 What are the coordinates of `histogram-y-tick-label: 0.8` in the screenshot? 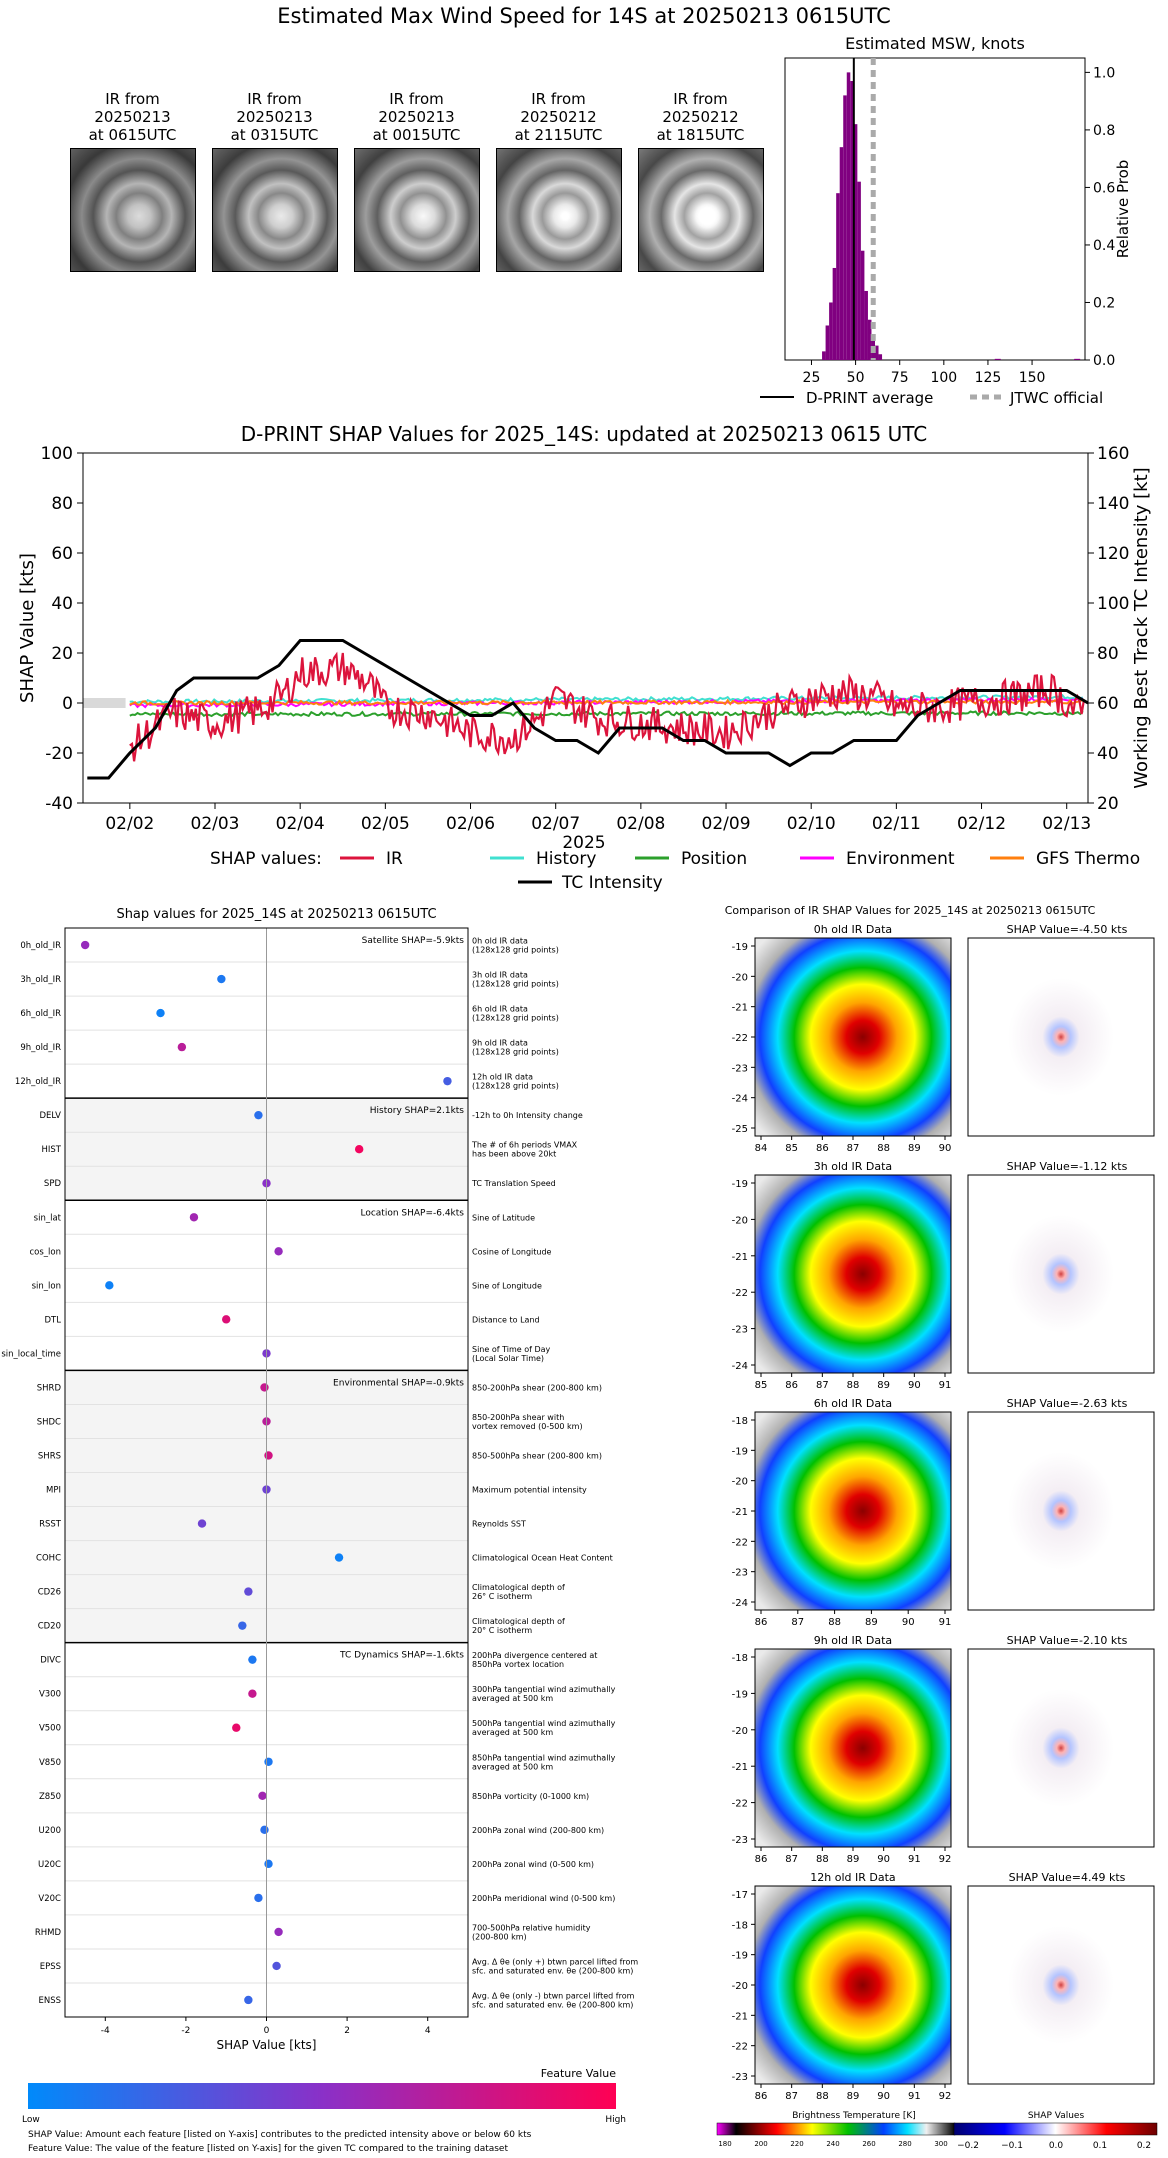 It's located at (1104, 131).